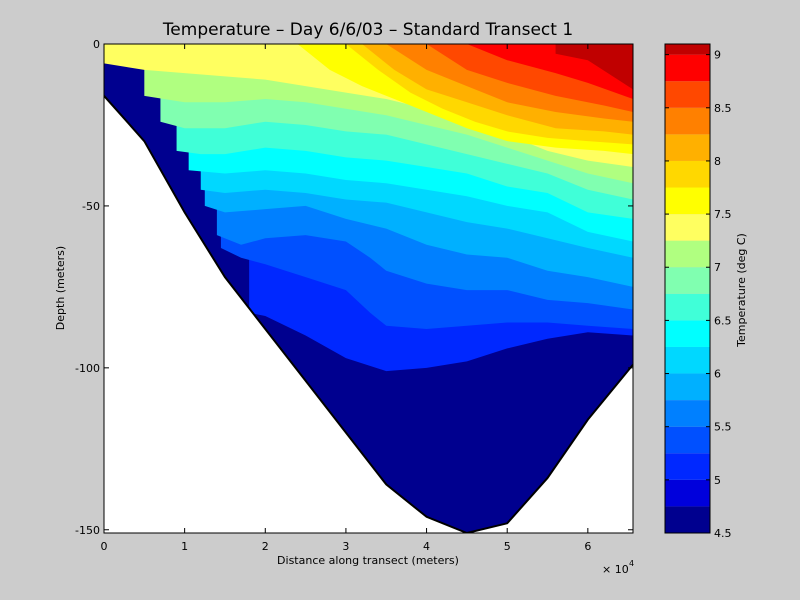  Describe the element at coordinates (87, 368) in the screenshot. I see `y-tick-label: -100` at that location.